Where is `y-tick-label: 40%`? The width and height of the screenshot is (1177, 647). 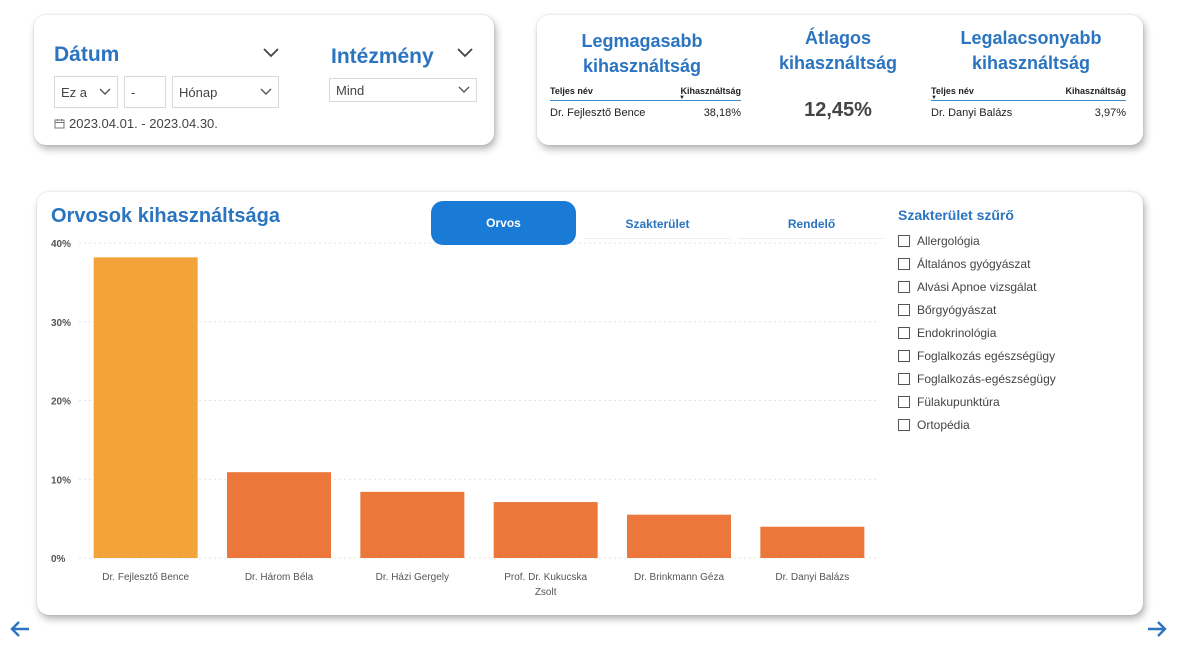 y-tick-label: 40% is located at coordinates (61, 244).